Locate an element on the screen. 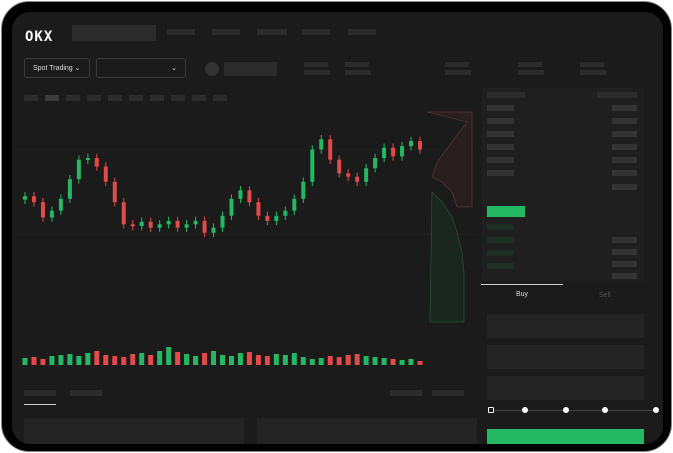  panel is located at coordinates (134, 431).